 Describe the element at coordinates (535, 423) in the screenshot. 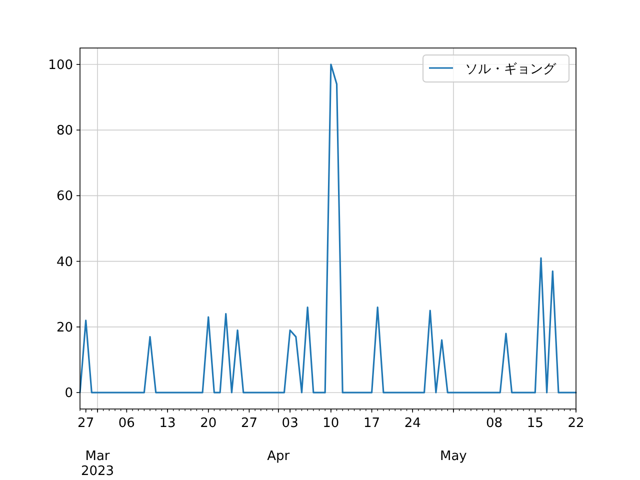

I see `xtick: 15` at that location.